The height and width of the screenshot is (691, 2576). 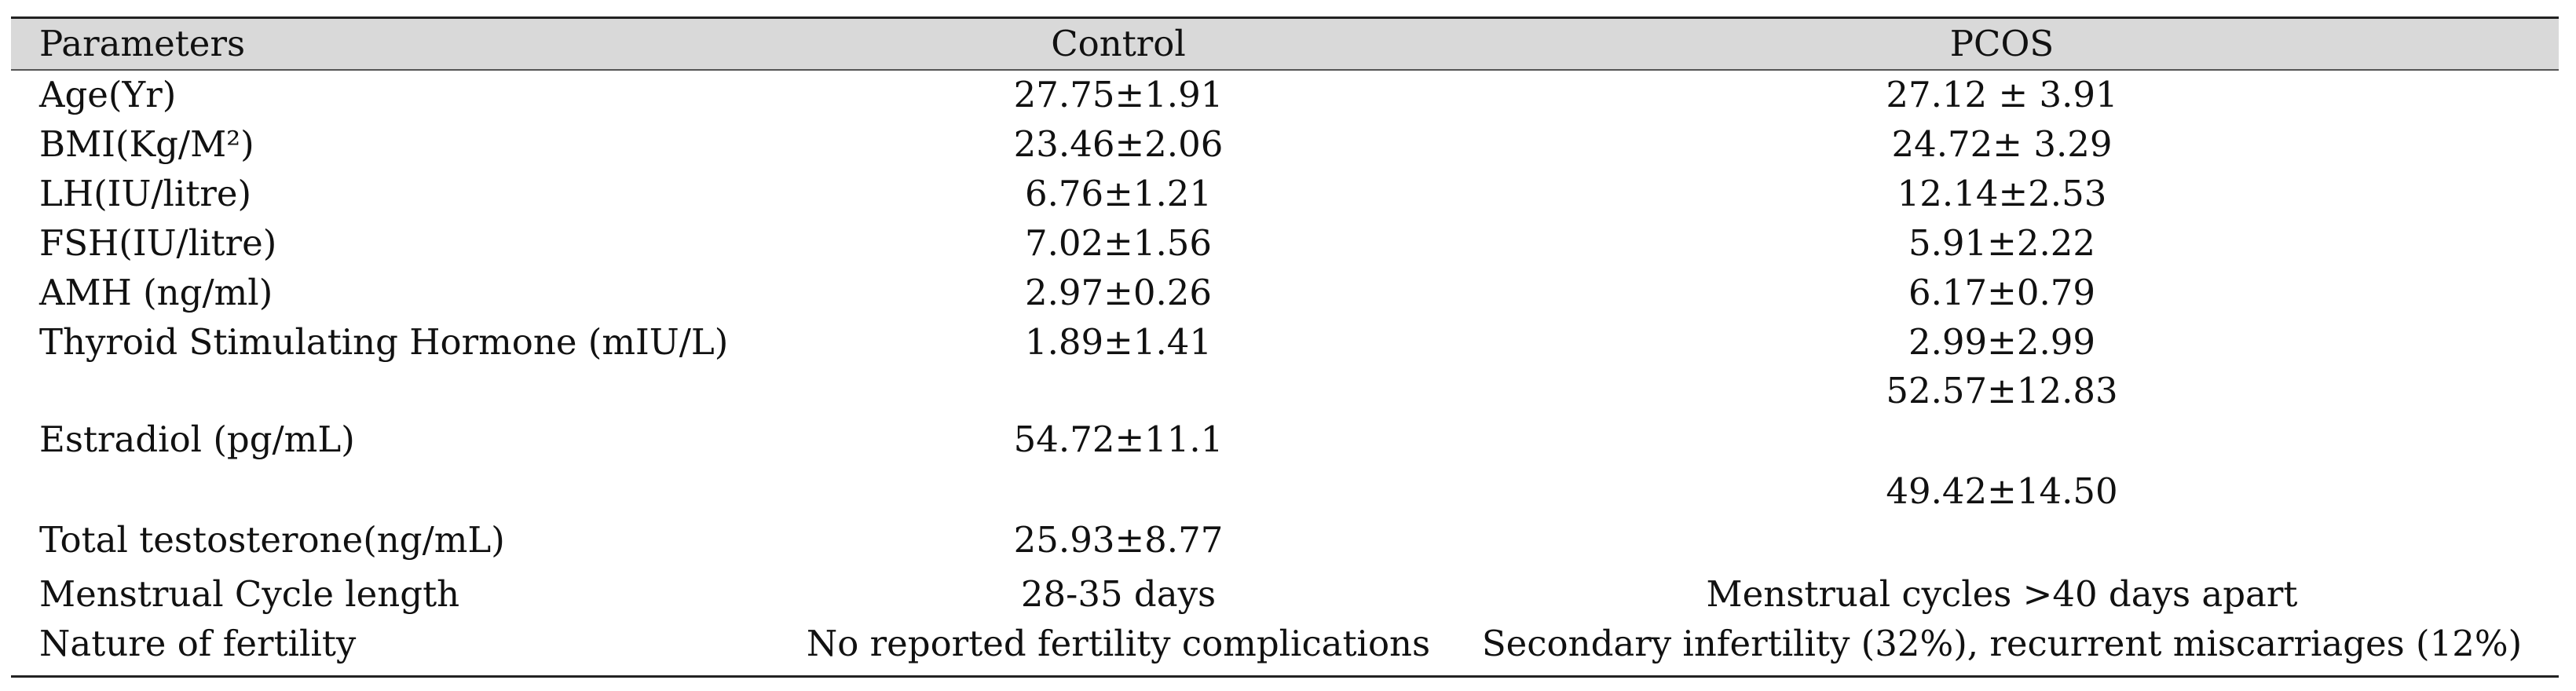 I want to click on pcos-value-cell: 52.57±12.83, so click(x=2002, y=390).